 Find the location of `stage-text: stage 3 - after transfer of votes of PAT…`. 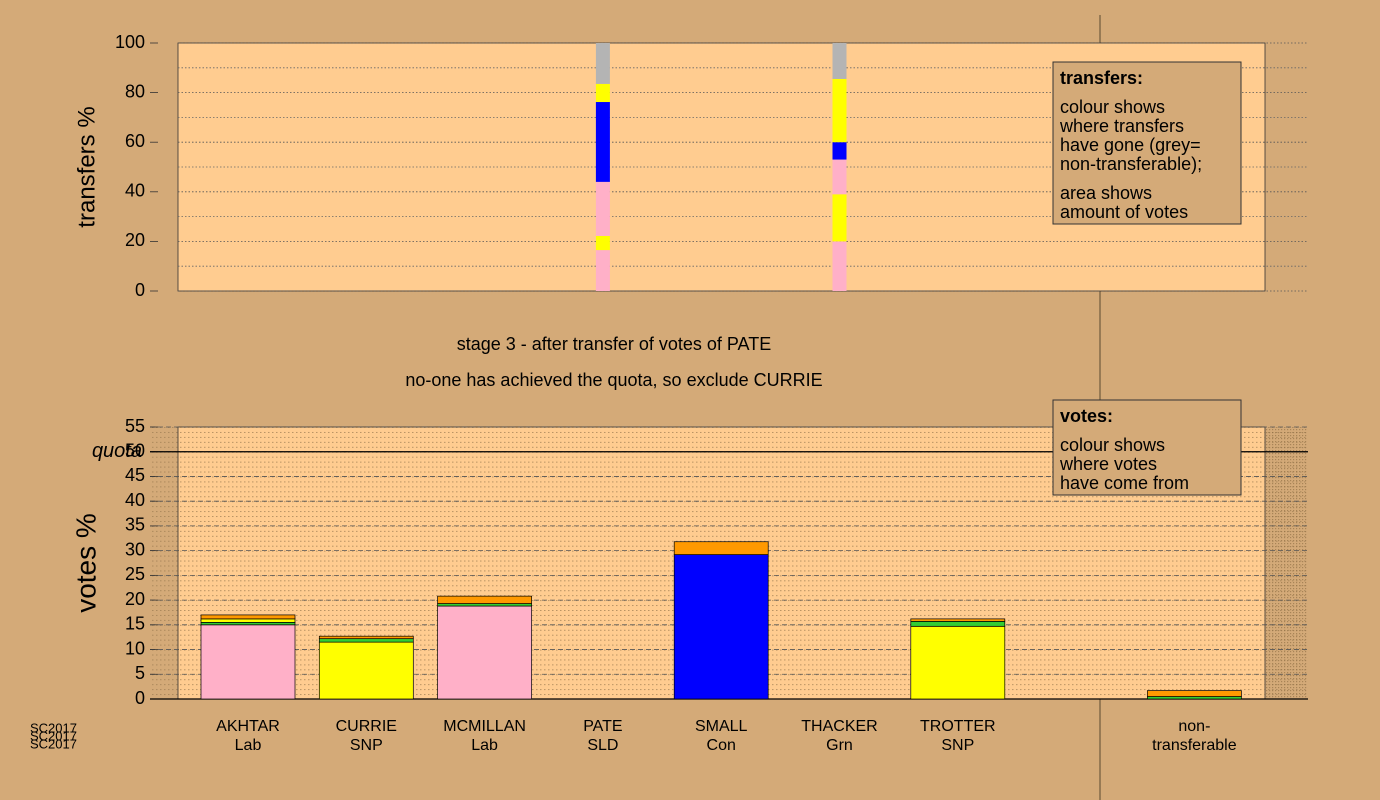

stage-text: stage 3 - after transfer of votes of PAT… is located at coordinates (614, 344).